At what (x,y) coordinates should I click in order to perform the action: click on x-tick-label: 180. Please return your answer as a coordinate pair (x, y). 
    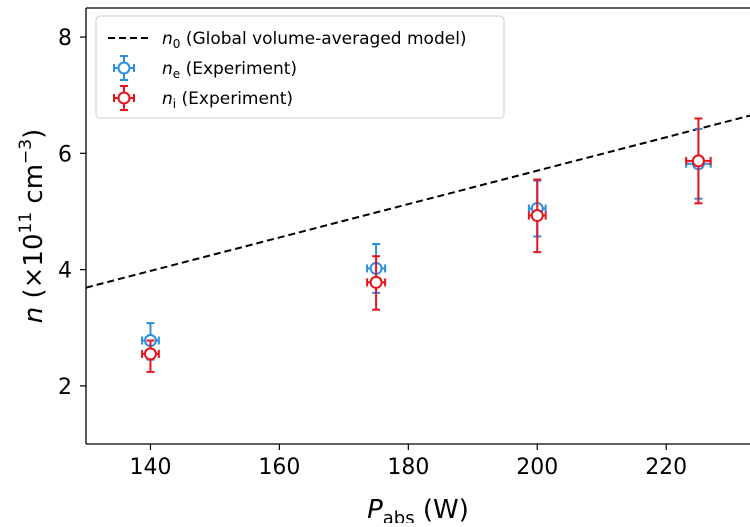
    Looking at the image, I should click on (408, 467).